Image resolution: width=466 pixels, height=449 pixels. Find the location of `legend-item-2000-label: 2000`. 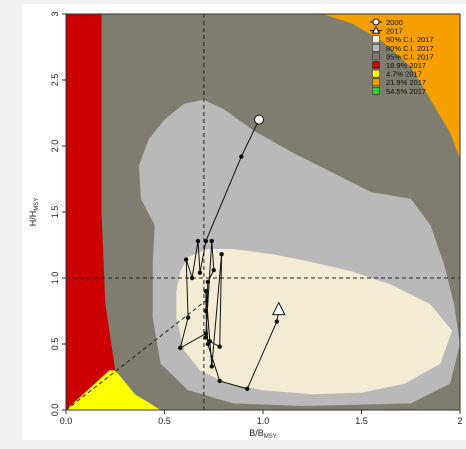

legend-item-2000-label: 2000 is located at coordinates (394, 22).